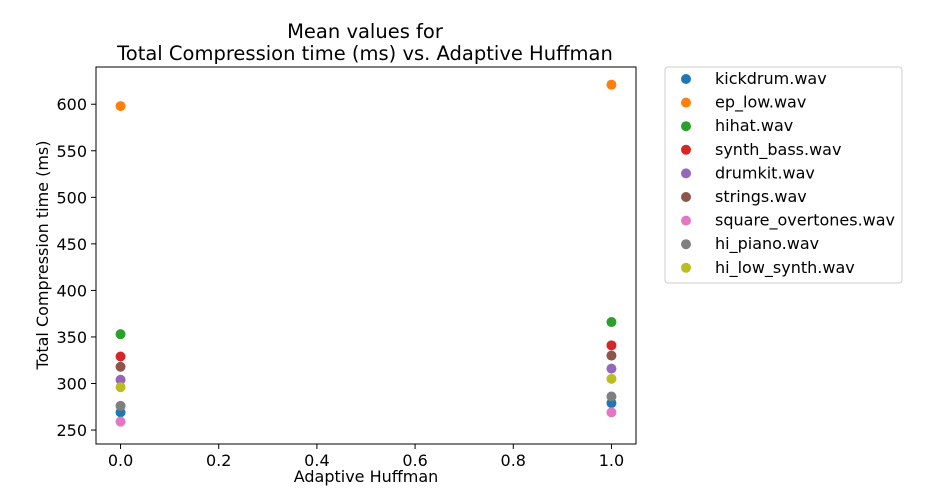 The width and height of the screenshot is (936, 504). I want to click on x-tick-label: 0.2, so click(218, 460).